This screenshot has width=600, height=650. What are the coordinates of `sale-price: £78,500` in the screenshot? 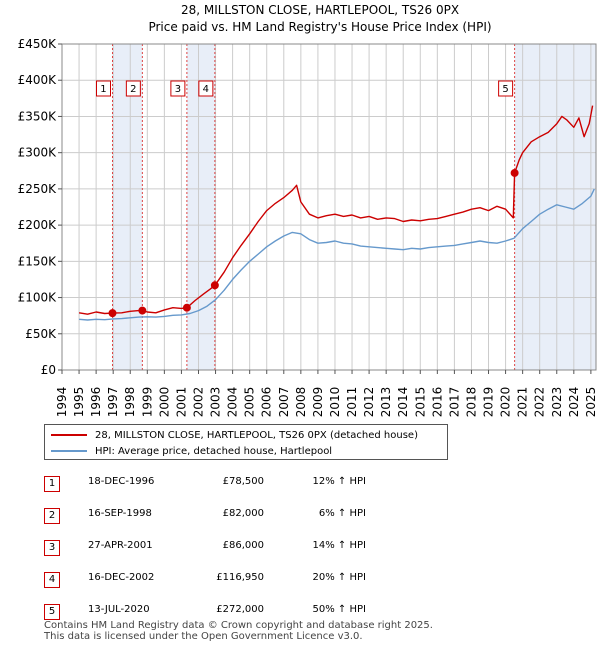 It's located at (243, 481).